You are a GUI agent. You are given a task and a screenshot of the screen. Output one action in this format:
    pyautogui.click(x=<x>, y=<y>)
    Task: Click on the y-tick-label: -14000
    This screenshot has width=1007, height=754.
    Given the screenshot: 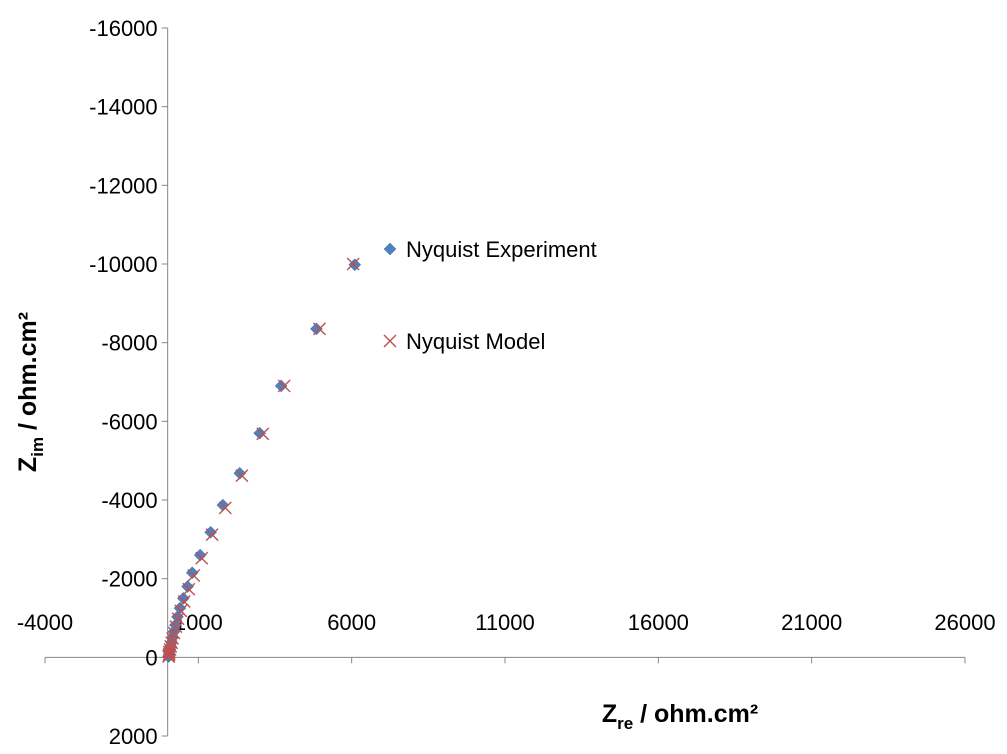 What is the action you would take?
    pyautogui.click(x=123, y=107)
    